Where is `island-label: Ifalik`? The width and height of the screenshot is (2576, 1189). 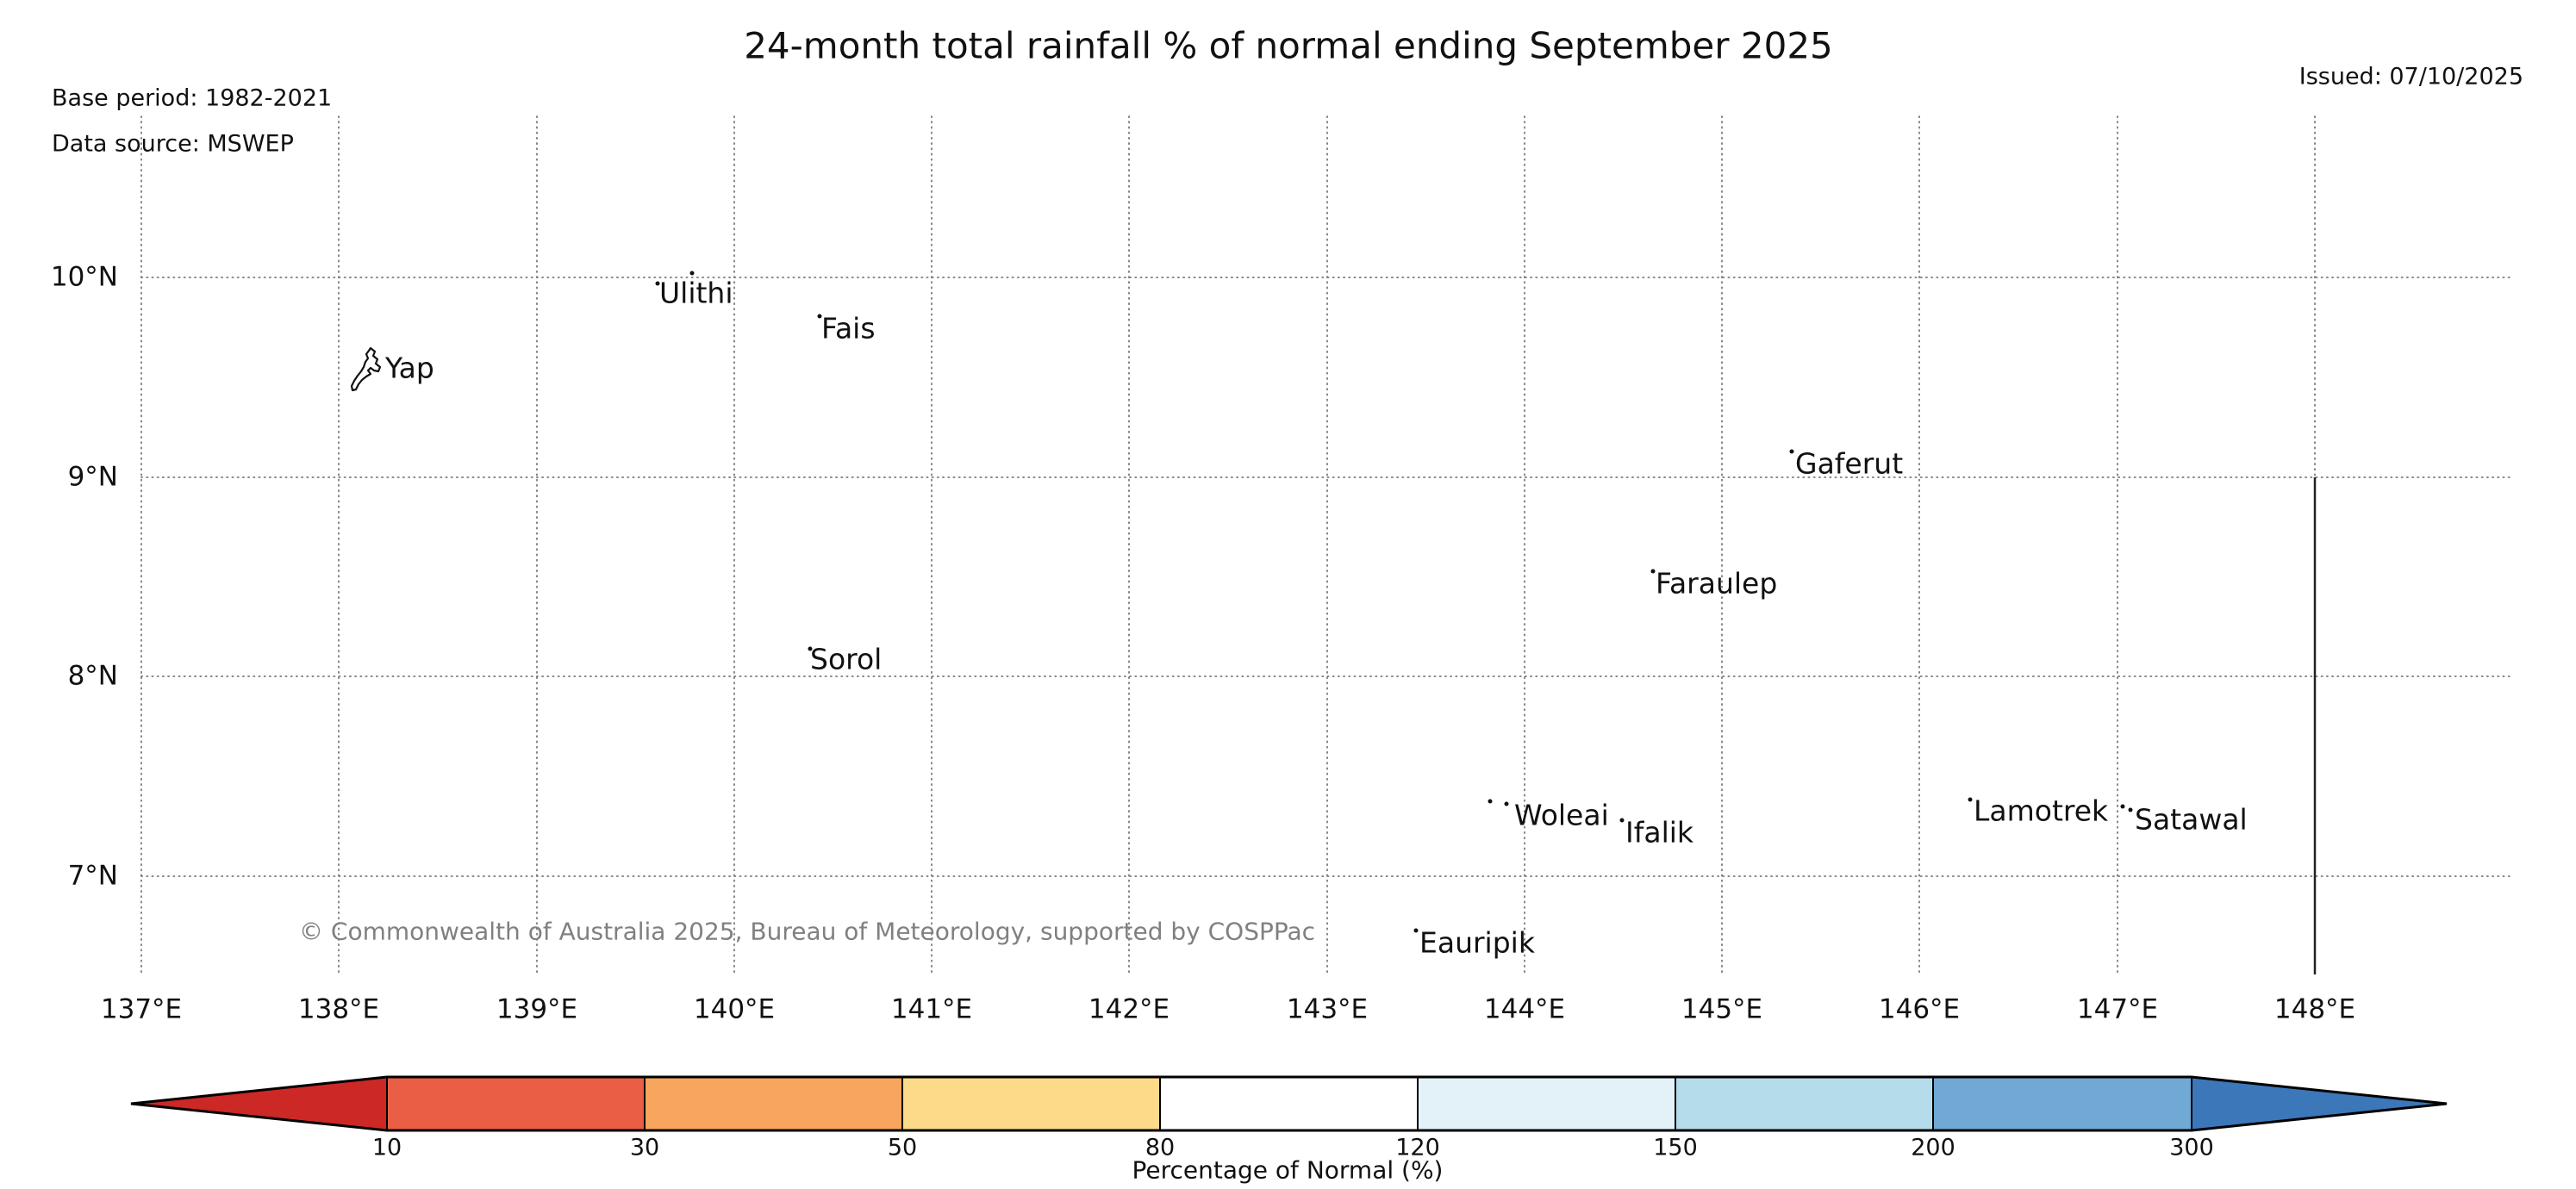
island-label: Ifalik is located at coordinates (1659, 833).